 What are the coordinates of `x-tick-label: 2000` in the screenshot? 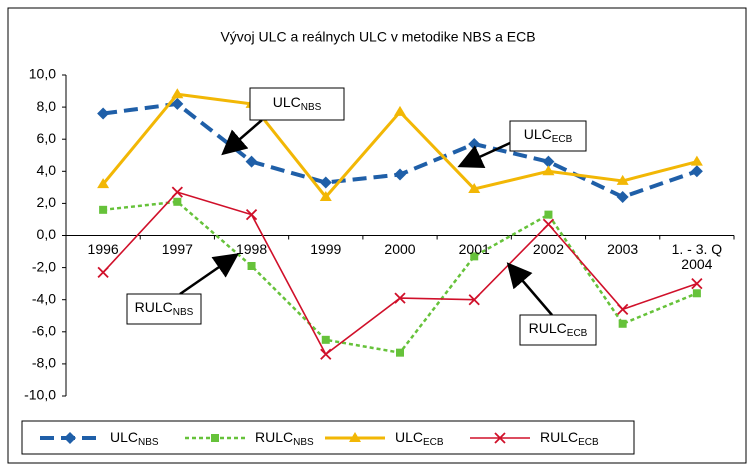 It's located at (400, 248).